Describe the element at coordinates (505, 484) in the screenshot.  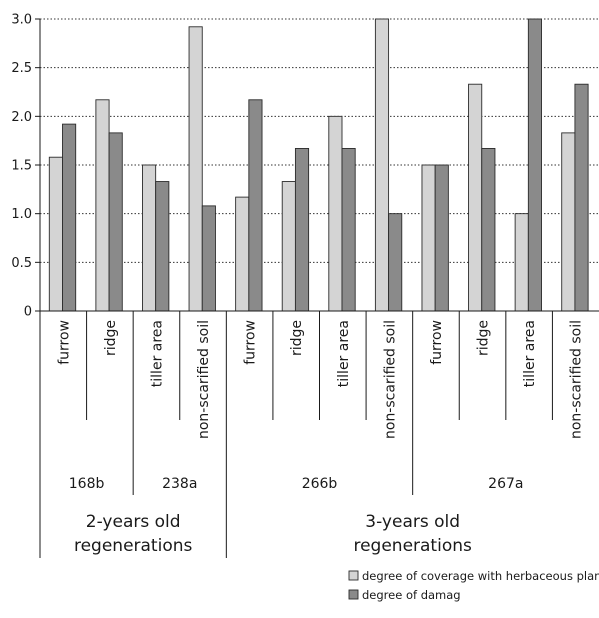
I see `site-label: 267a` at that location.